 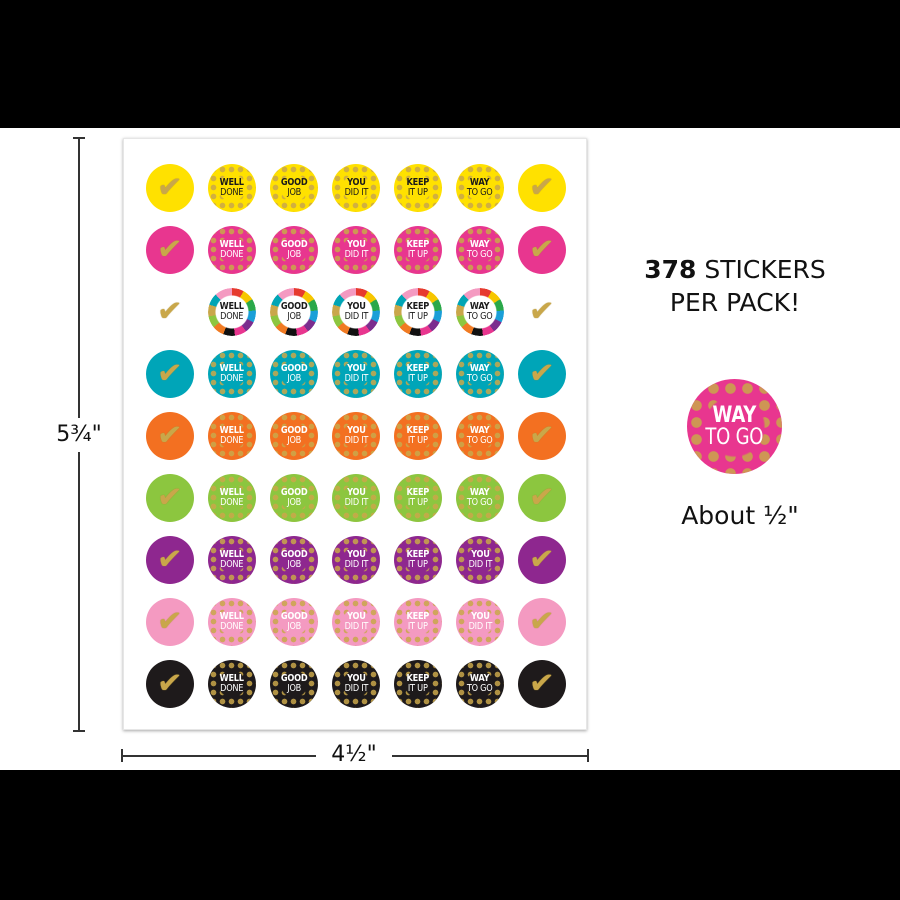 What do you see at coordinates (735, 269) in the screenshot?
I see `sticker-count-line1: 378 STICKERS` at bounding box center [735, 269].